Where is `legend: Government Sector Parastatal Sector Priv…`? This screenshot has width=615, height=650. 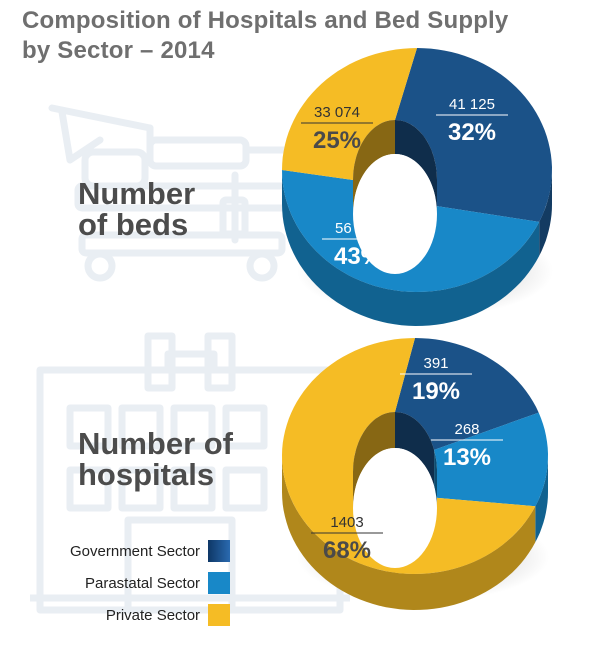 legend: Government Sector Parastatal Sector Priv… is located at coordinates (150, 583).